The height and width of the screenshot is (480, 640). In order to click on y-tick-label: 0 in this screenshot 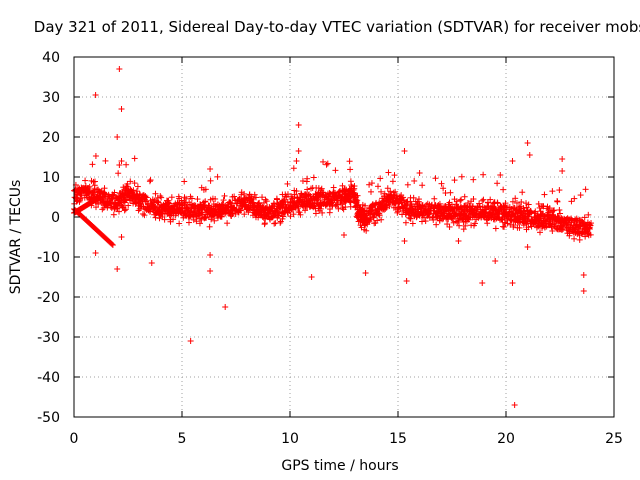, I will do `click(55, 218)`.